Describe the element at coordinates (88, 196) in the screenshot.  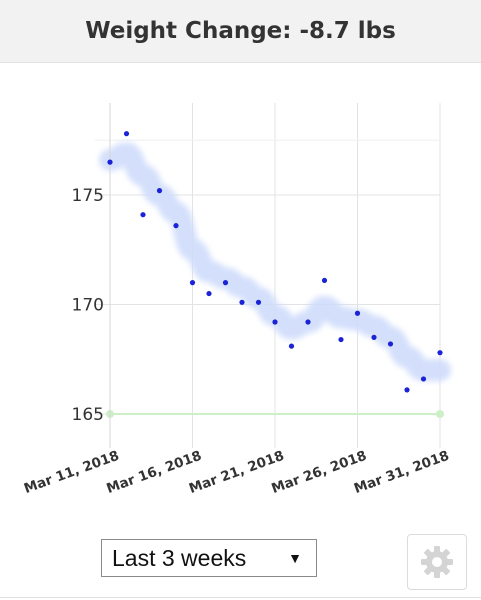
I see `y-tick-label: 175` at that location.